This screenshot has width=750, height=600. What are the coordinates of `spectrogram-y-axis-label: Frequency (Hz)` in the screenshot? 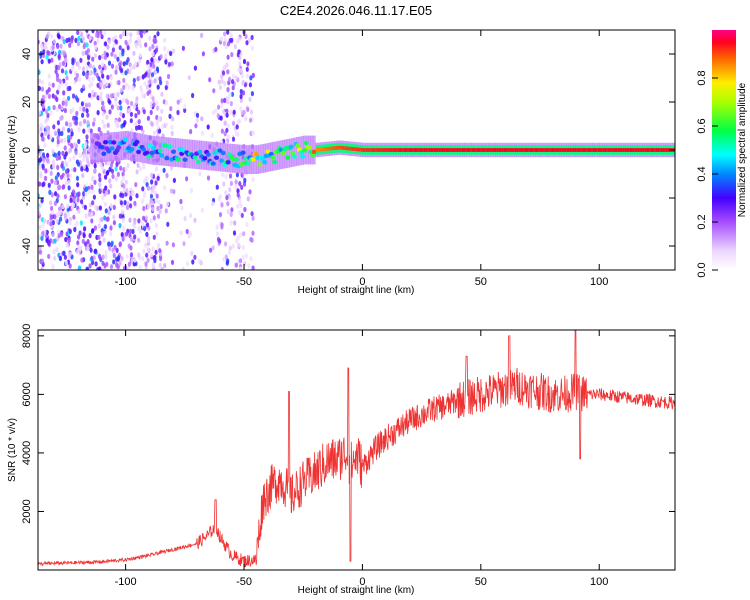 It's located at (12, 150).